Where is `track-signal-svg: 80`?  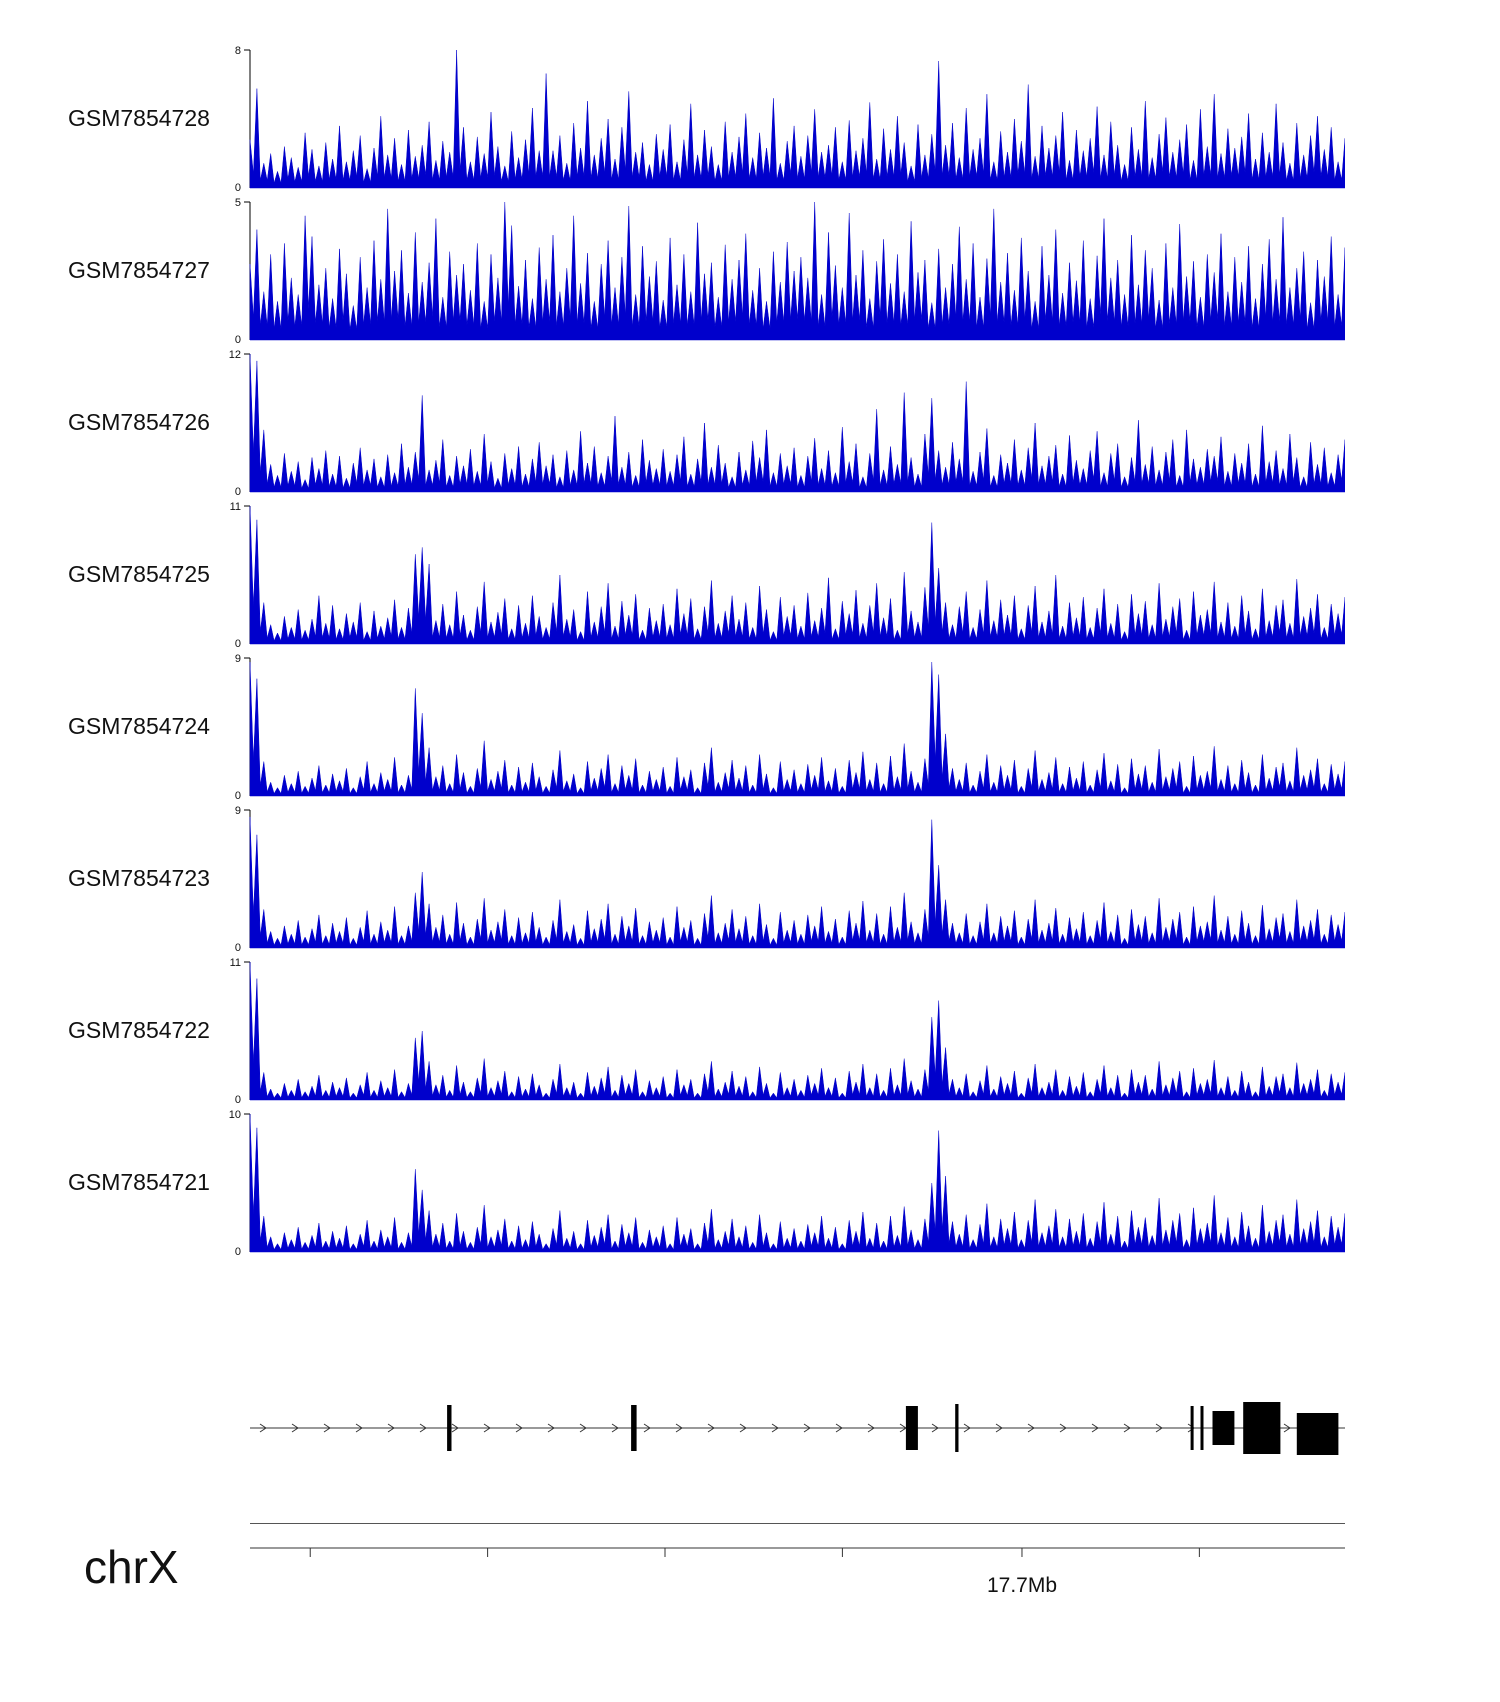 track-signal-svg: 80 is located at coordinates (790, 119).